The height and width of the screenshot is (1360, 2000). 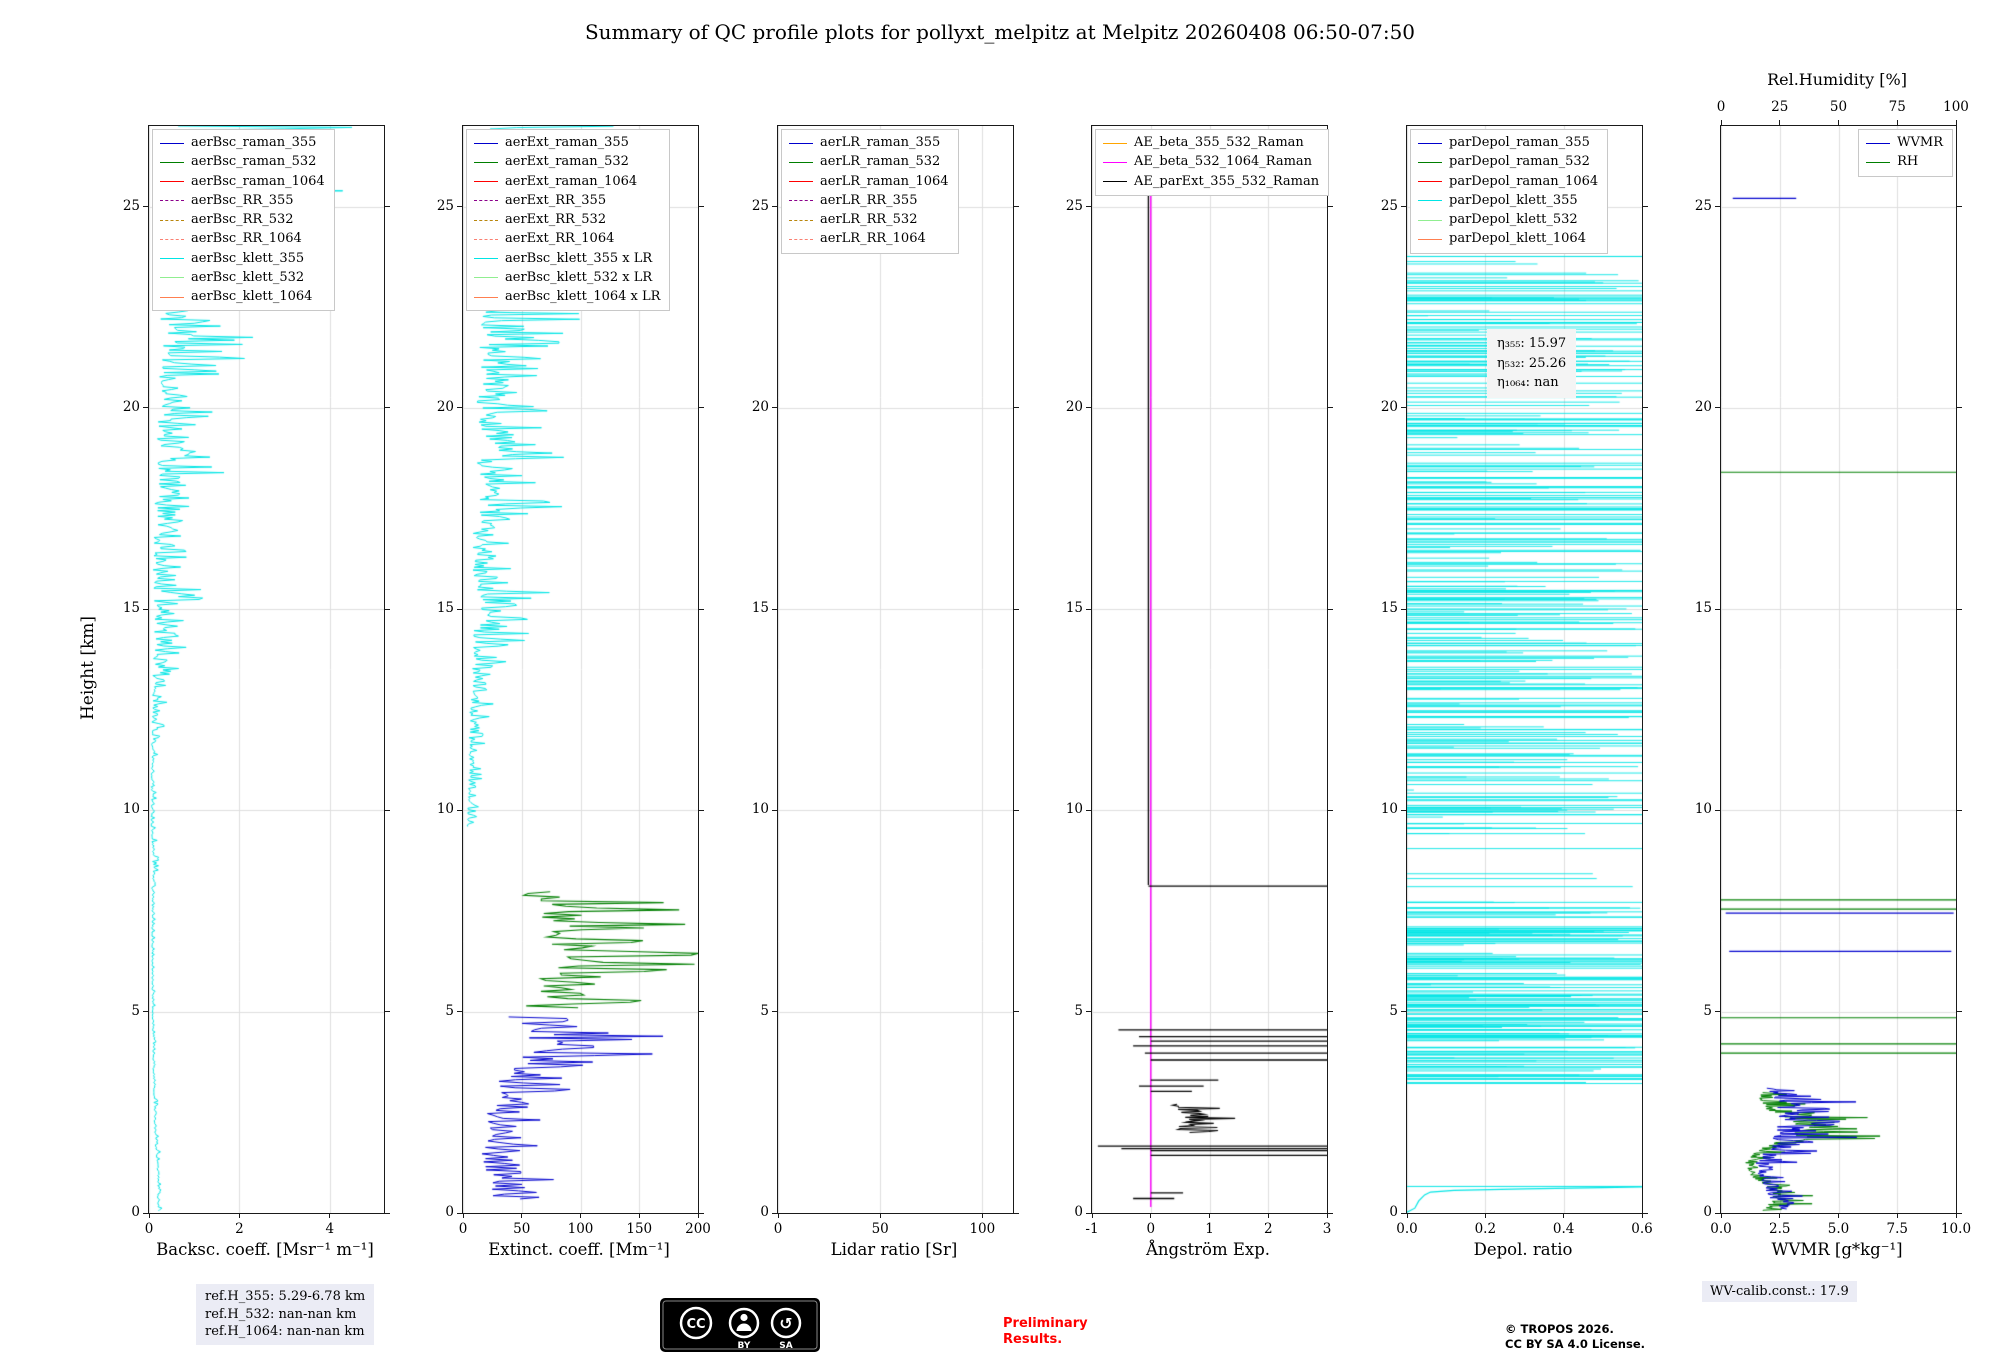 What do you see at coordinates (744, 1317) in the screenshot?
I see `by-person-icon` at bounding box center [744, 1317].